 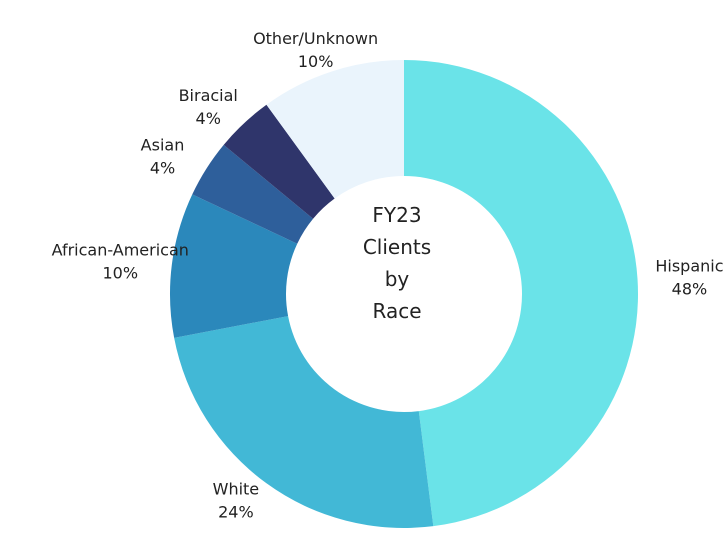 I want to click on slice-label: White, so click(x=236, y=489).